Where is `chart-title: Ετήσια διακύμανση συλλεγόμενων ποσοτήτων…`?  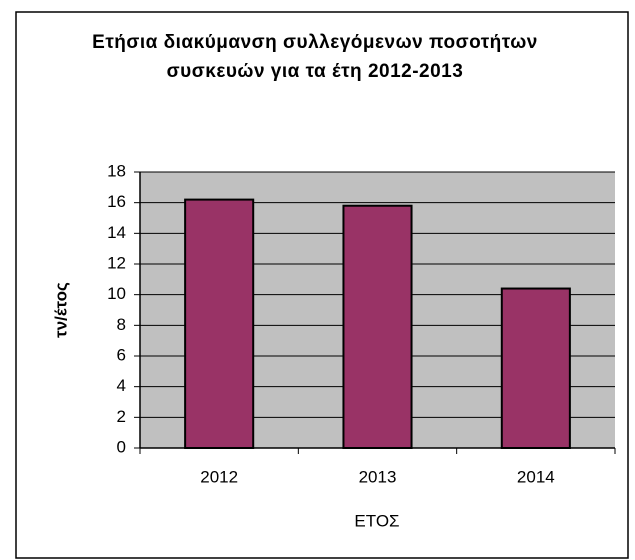 chart-title: Ετήσια διακύμανση συλλεγόμενων ποσοτήτων… is located at coordinates (315, 57).